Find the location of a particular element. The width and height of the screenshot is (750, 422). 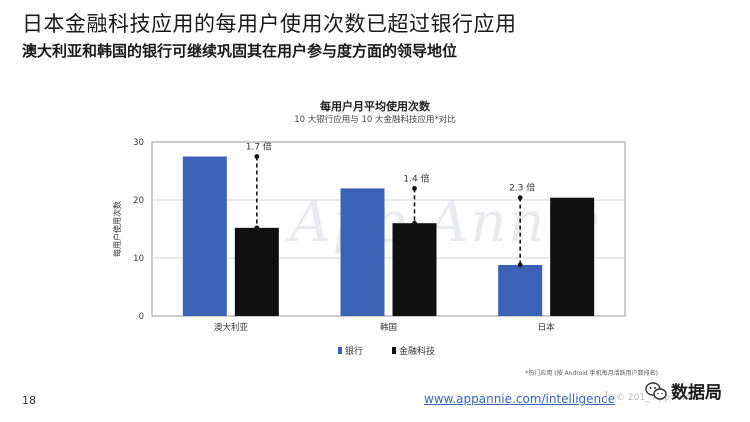

legend-swatch-bank is located at coordinates (340, 350).